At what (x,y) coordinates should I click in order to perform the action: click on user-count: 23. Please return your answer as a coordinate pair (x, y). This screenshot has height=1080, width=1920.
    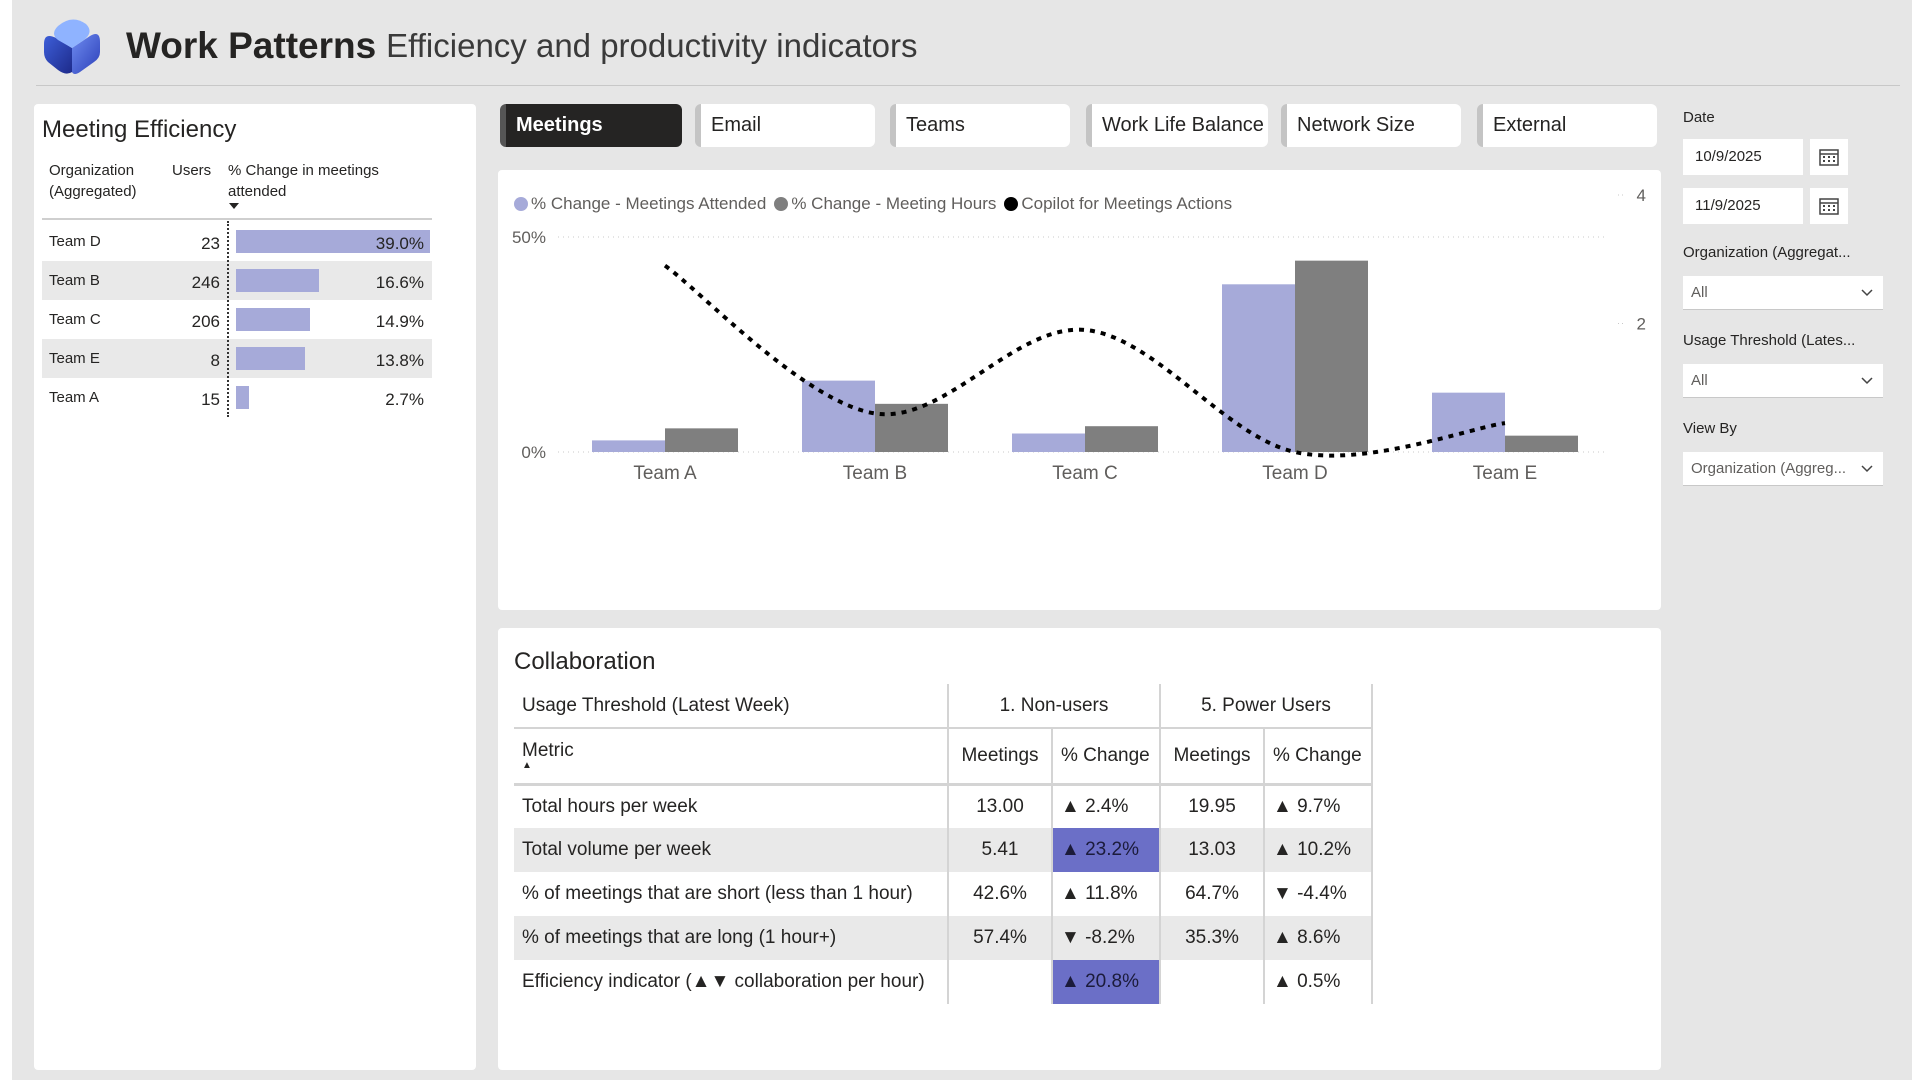
    Looking at the image, I should click on (210, 243).